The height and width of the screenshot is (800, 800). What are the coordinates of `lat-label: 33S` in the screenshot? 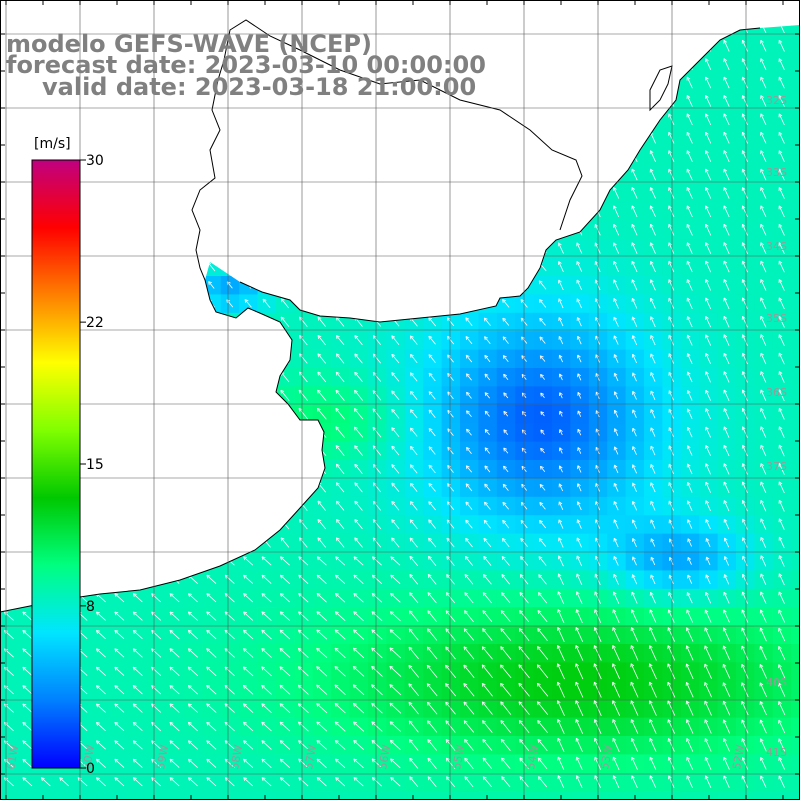 It's located at (776, 172).